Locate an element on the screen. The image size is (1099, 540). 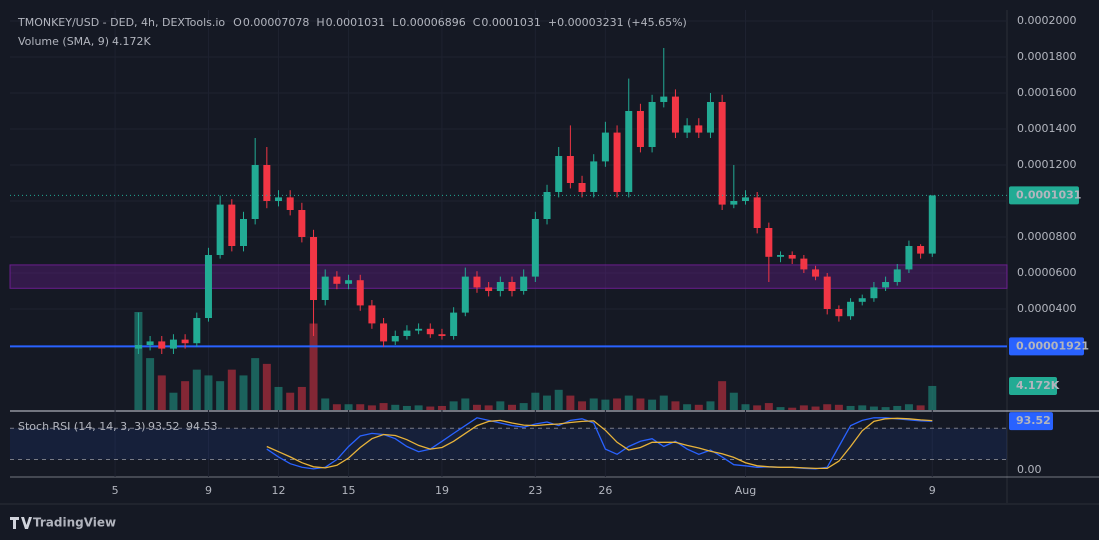
y-tick-label: 0.0000600 is located at coordinates (1047, 272).